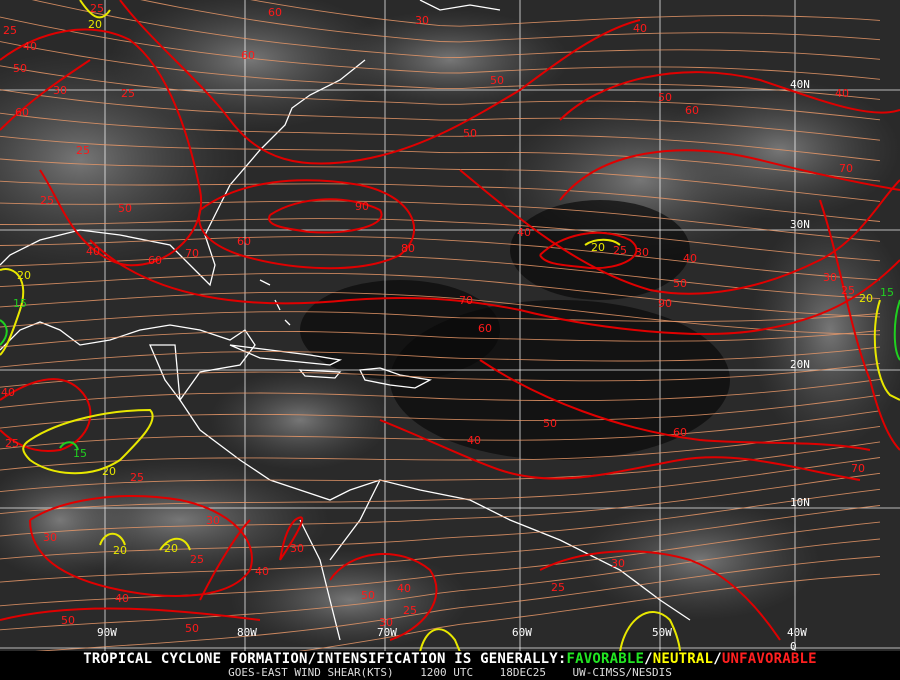 This screenshot has width=900, height=680. I want to click on longitude-label: 60W, so click(522, 632).